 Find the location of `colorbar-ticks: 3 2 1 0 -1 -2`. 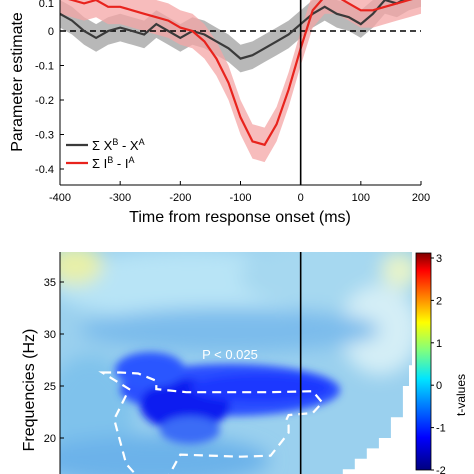

colorbar-ticks: 3 2 1 0 -1 -2 is located at coordinates (438, 363).